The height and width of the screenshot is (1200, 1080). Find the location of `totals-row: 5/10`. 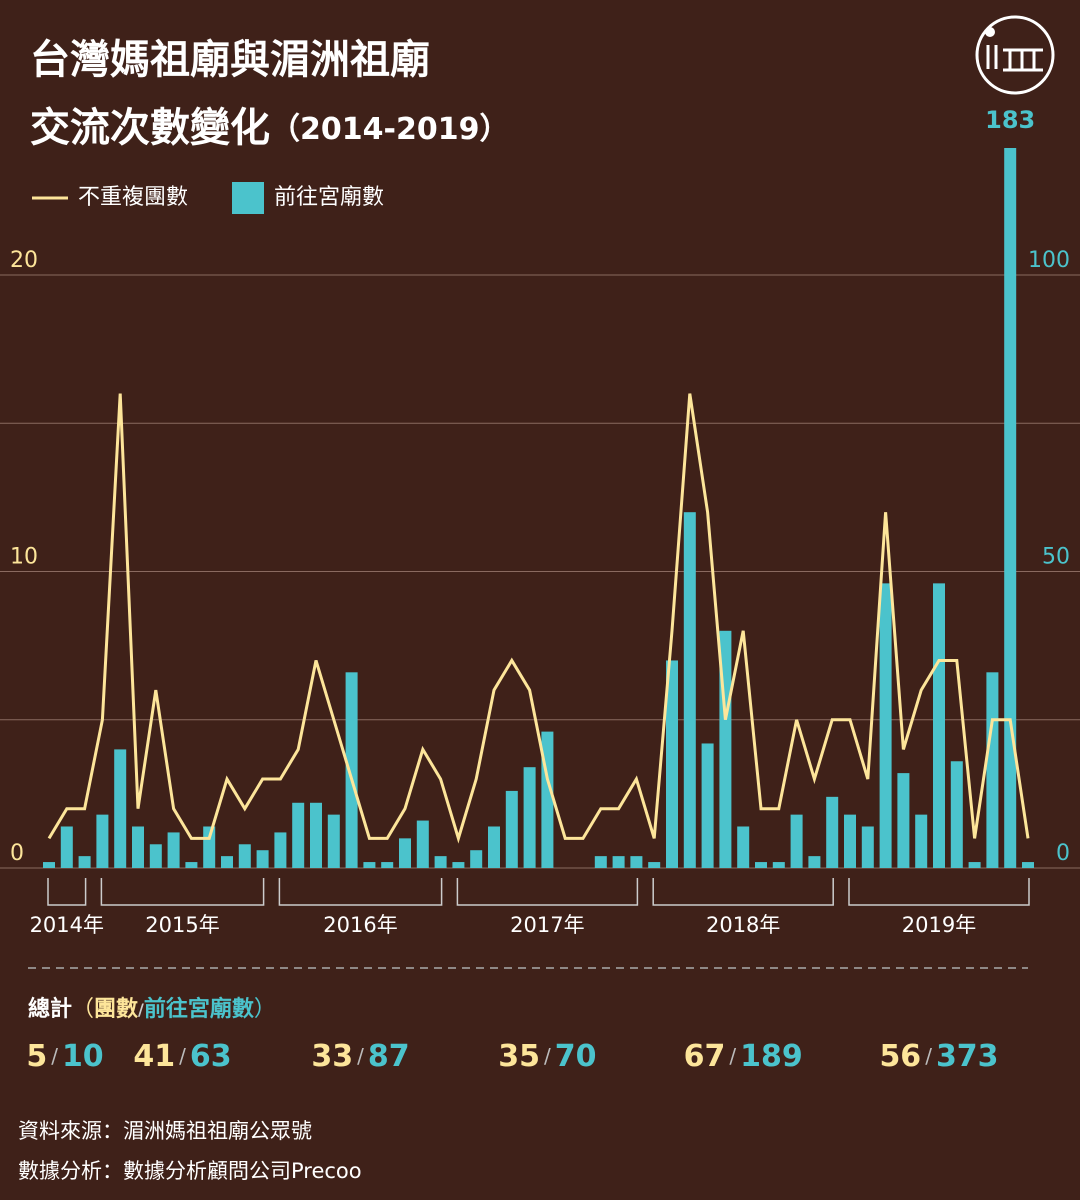

totals-row: 5/10 is located at coordinates (64, 1056).